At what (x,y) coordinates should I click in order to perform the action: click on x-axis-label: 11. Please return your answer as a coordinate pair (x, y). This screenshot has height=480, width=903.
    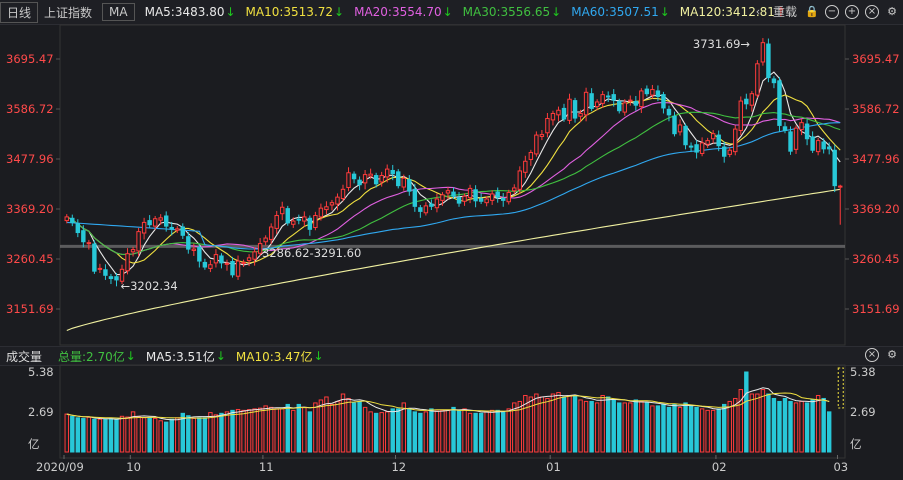
    Looking at the image, I should click on (266, 467).